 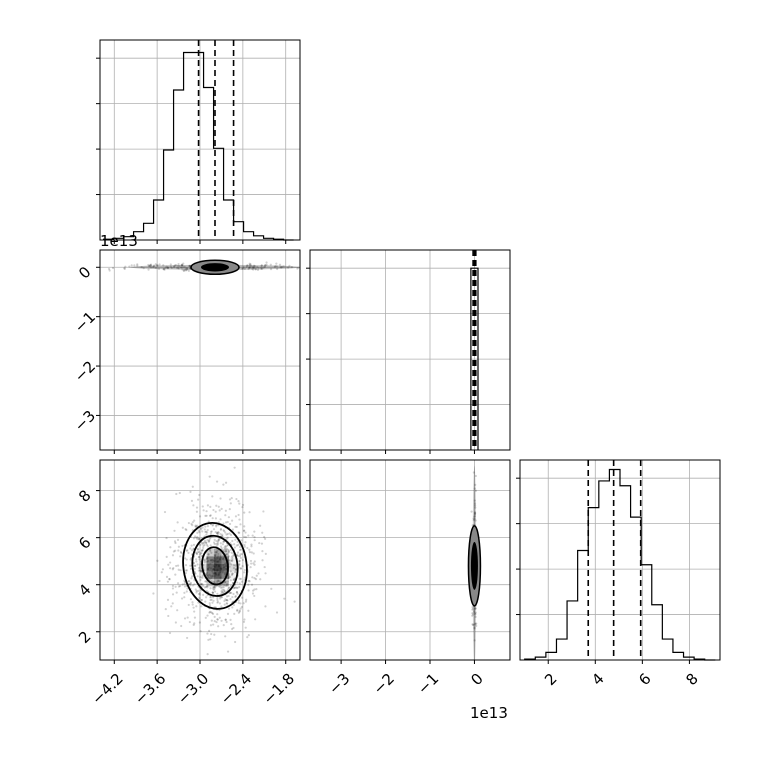 What do you see at coordinates (84, 542) in the screenshot?
I see `contour-2-0-ytick-label-2: 6` at bounding box center [84, 542].